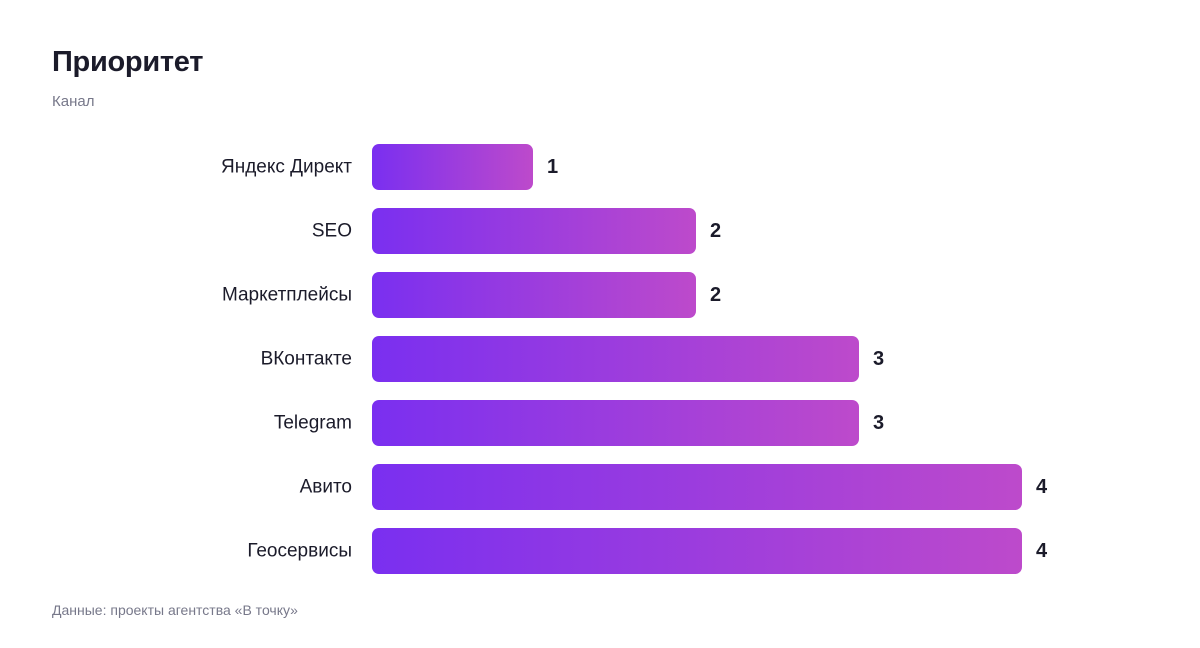  Describe the element at coordinates (73, 101) in the screenshot. I see `chart-subtitle: Канал` at that location.